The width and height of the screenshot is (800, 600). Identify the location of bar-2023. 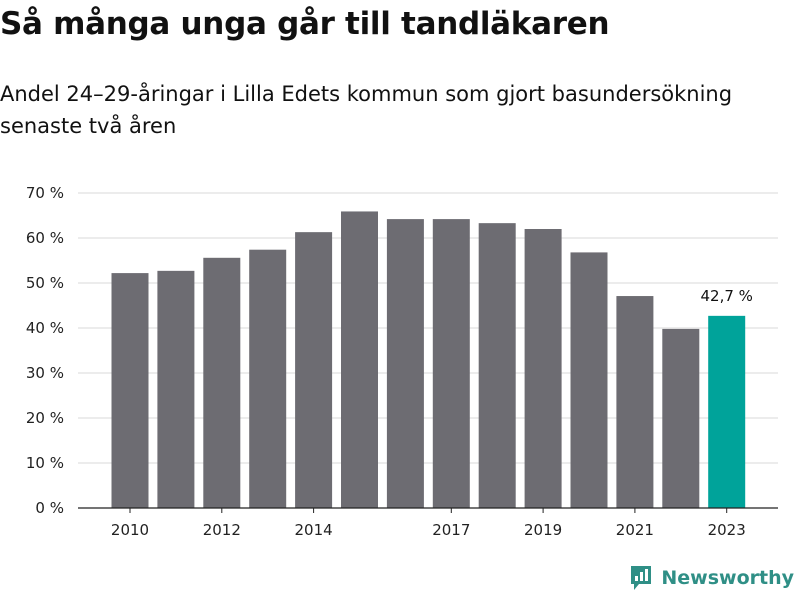
(727, 411).